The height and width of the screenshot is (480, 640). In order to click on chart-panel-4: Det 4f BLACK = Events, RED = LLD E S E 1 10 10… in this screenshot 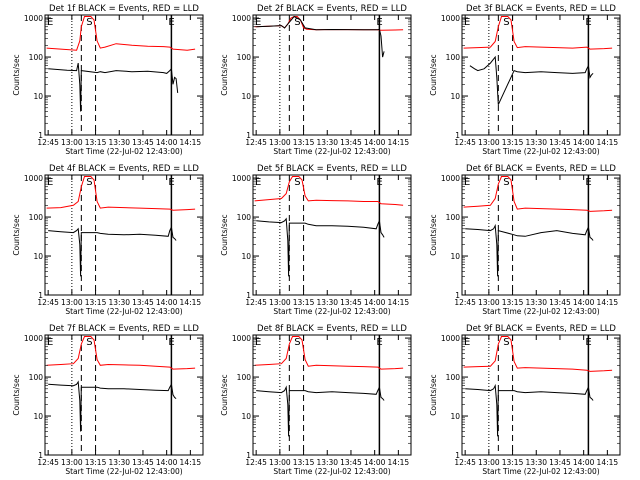, I will do `click(108, 240)`.